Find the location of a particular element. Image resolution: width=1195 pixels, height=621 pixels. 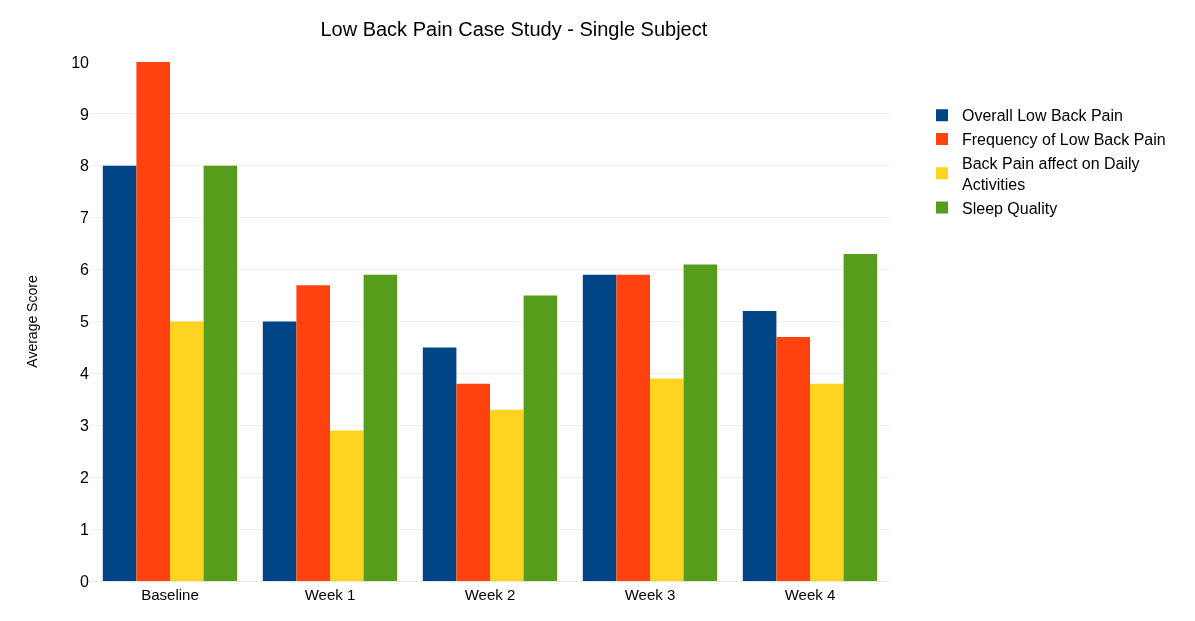

x-tick-label: Baseline is located at coordinates (170, 594).